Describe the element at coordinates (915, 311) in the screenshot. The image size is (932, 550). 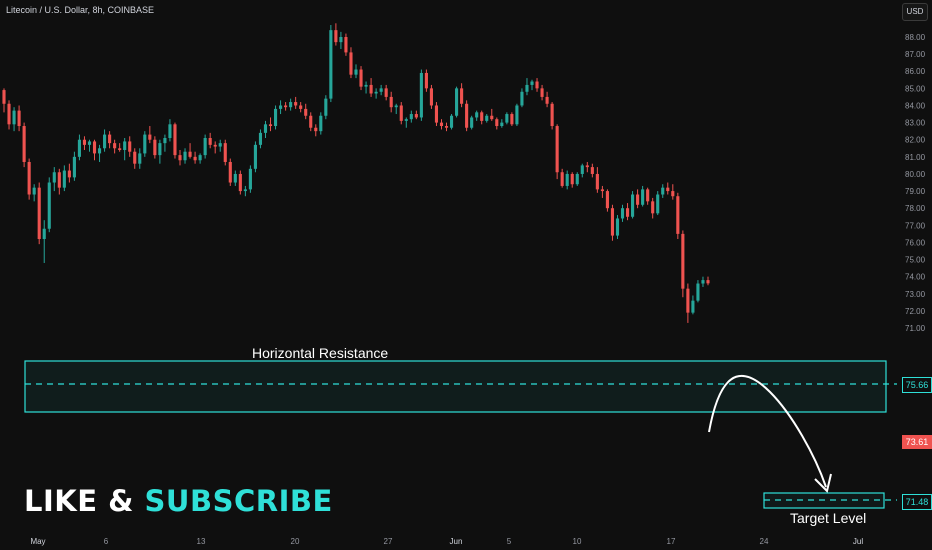
I see `y-tick-label: 72.00` at that location.